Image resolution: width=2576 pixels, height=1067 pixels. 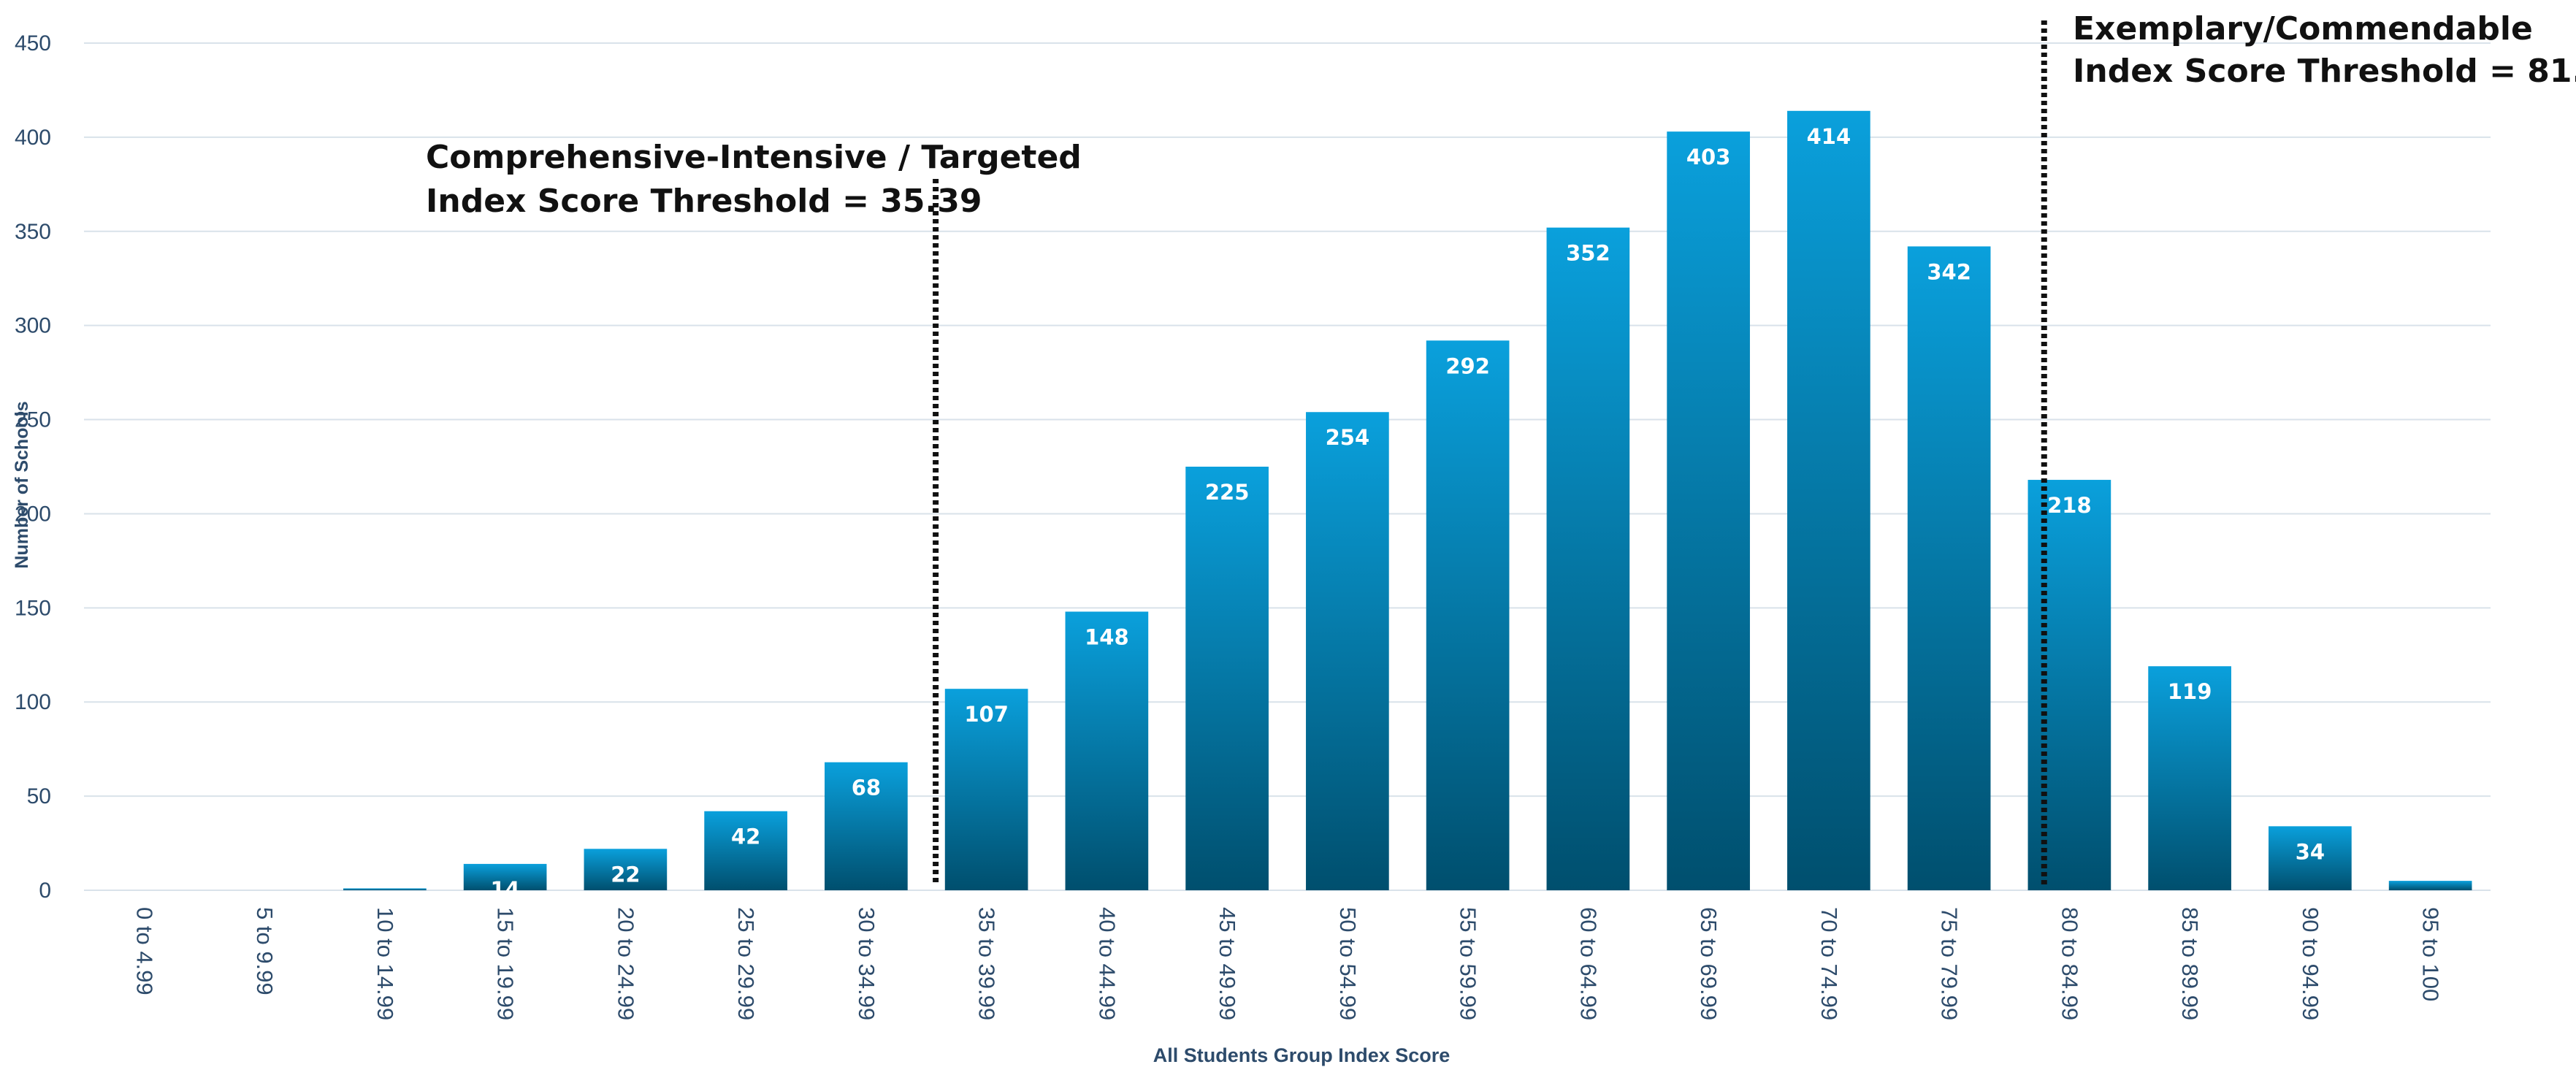 What do you see at coordinates (2310, 851) in the screenshot?
I see `data-label: 34` at bounding box center [2310, 851].